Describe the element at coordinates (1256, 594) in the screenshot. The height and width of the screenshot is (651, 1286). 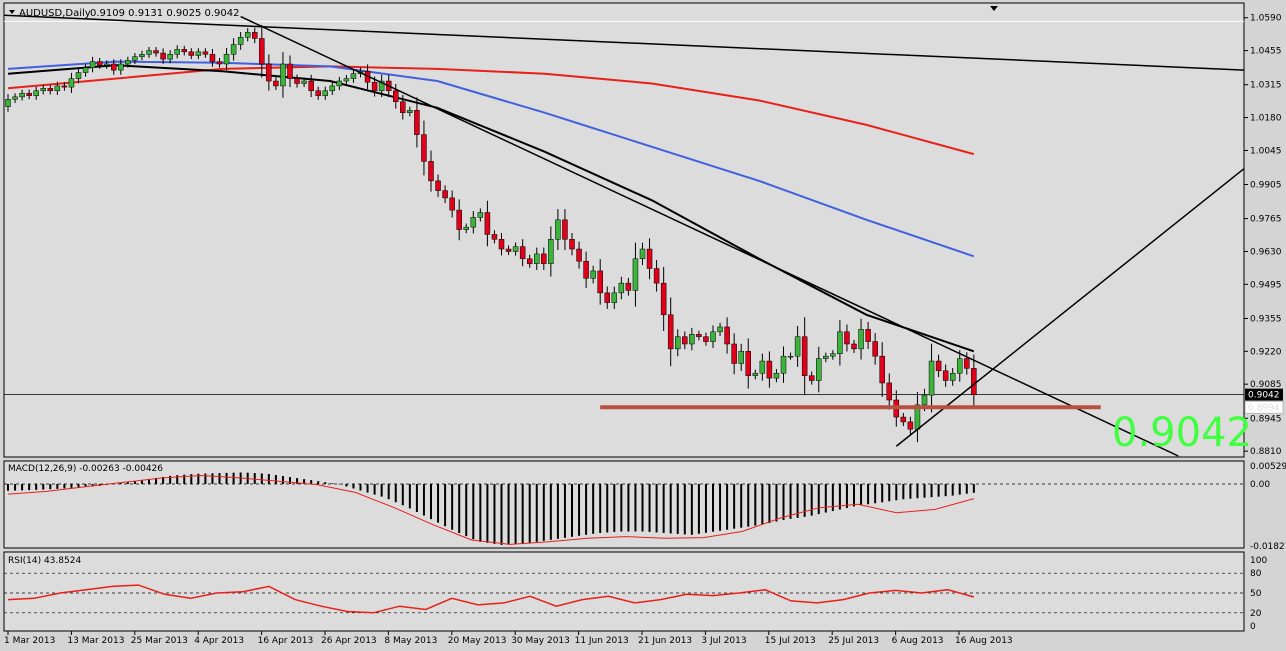
I see `rsi-tick-label: 50` at that location.